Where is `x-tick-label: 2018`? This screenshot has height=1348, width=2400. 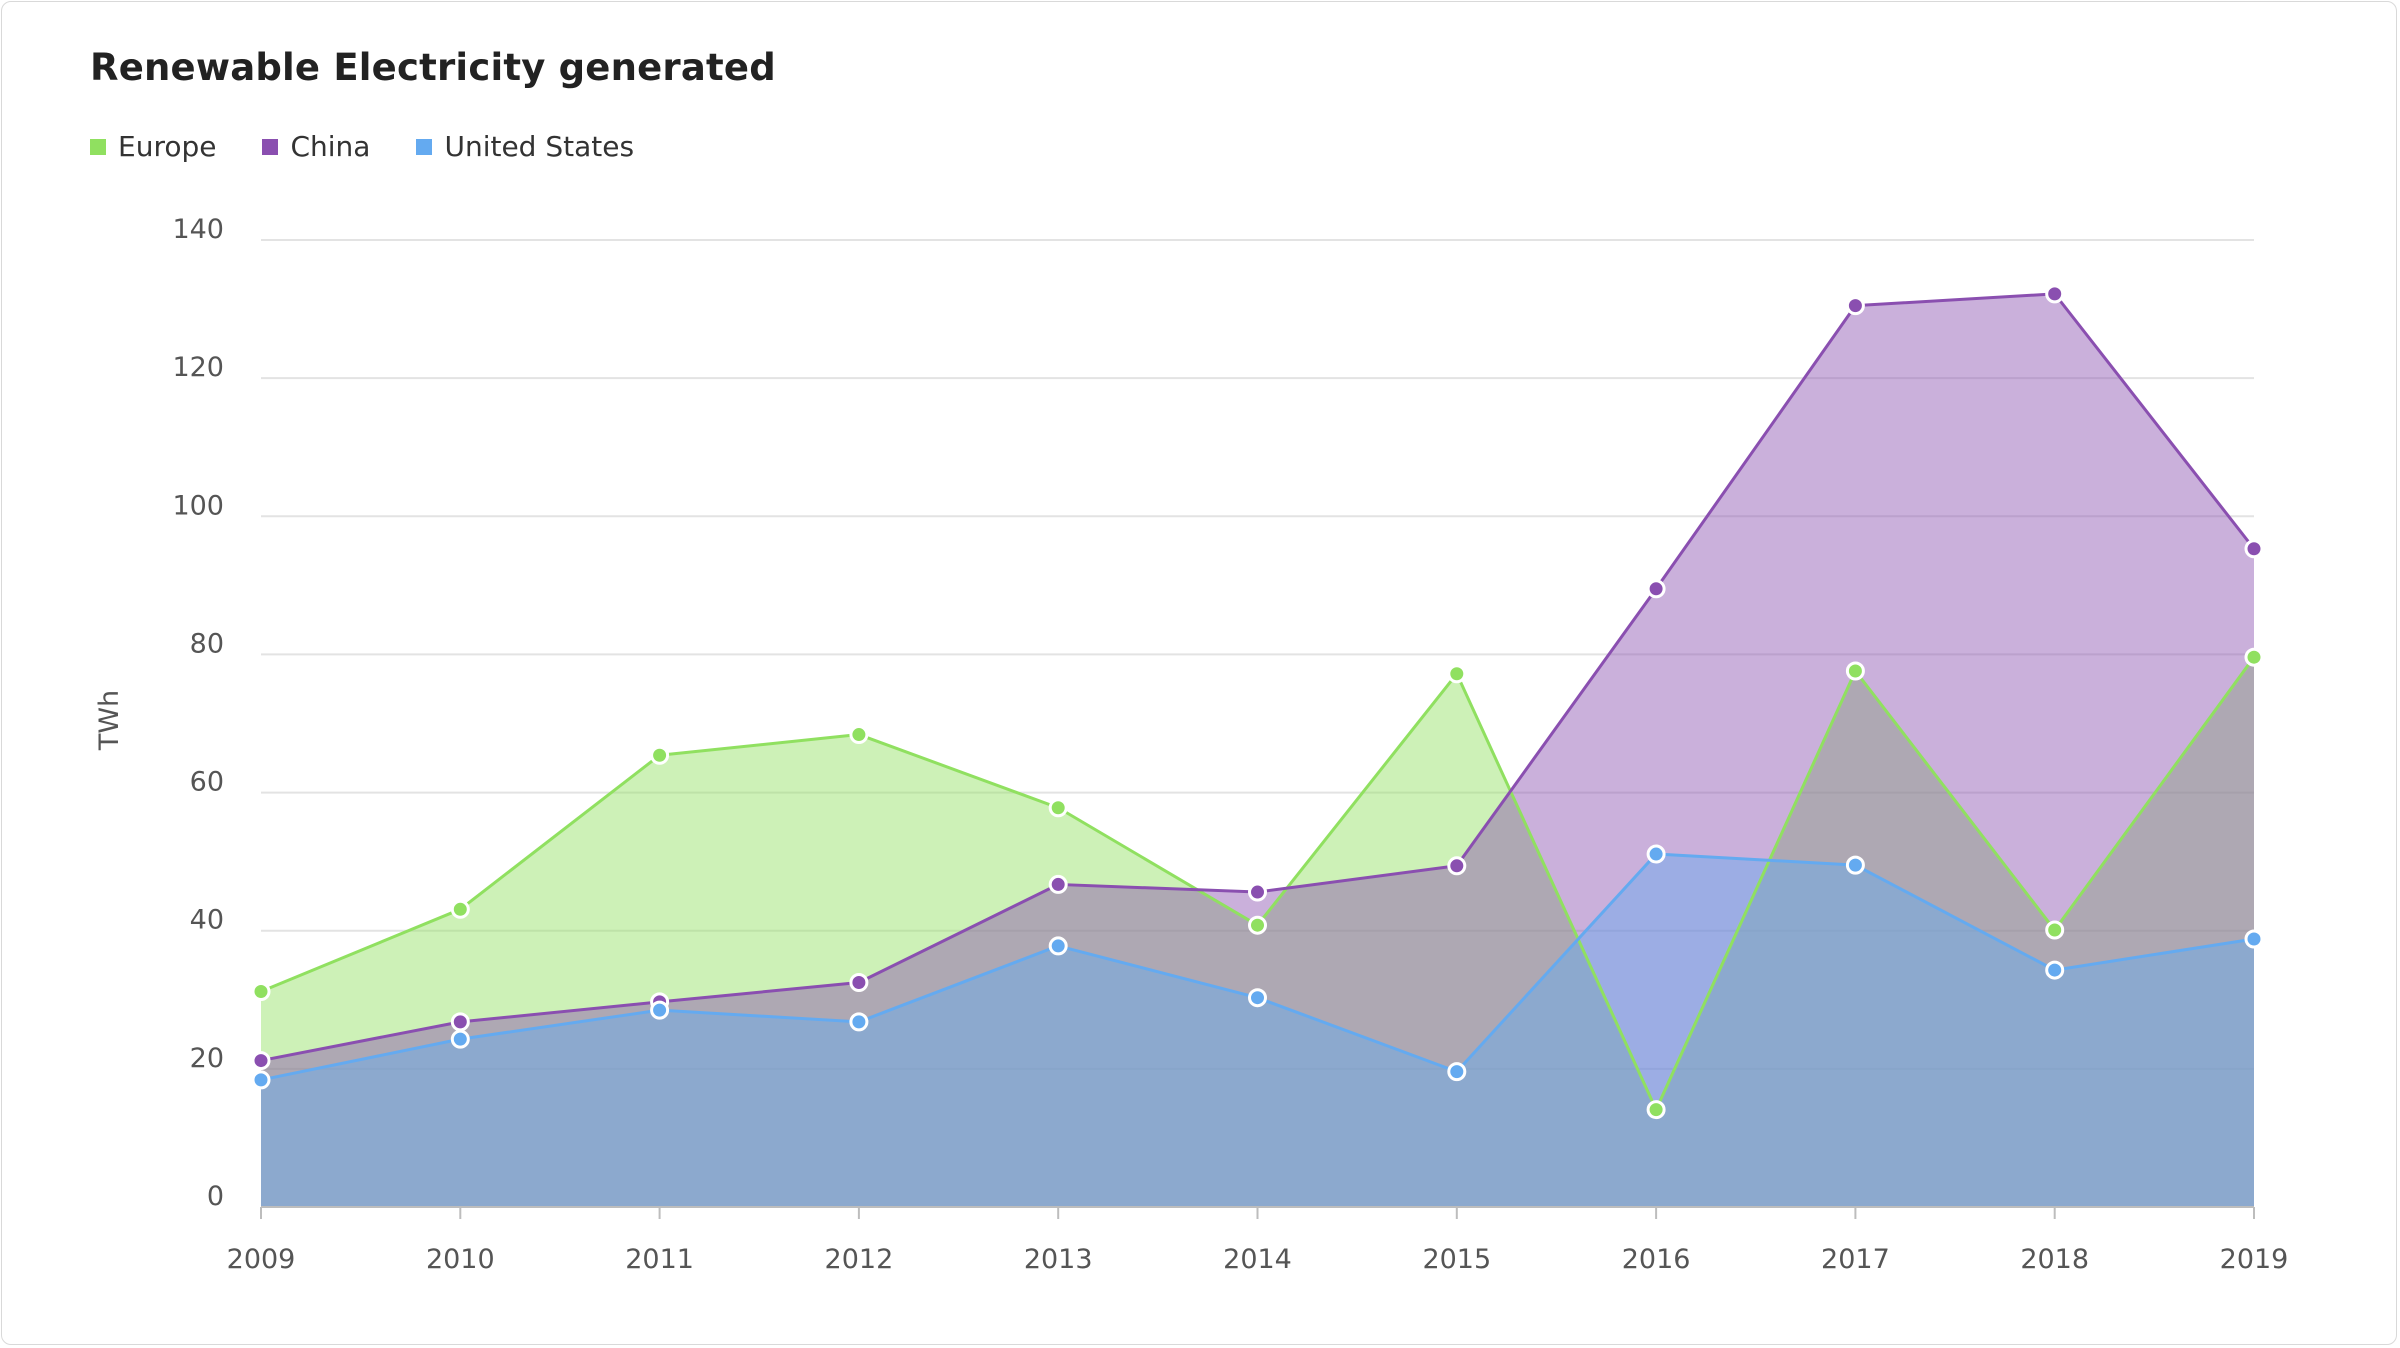
x-tick-label: 2018 is located at coordinates (2054, 1259).